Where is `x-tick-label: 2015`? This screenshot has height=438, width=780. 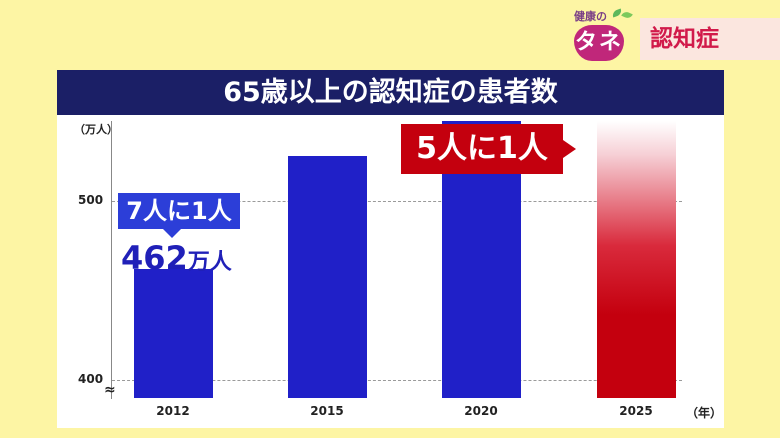 x-tick-label: 2015 is located at coordinates (327, 411).